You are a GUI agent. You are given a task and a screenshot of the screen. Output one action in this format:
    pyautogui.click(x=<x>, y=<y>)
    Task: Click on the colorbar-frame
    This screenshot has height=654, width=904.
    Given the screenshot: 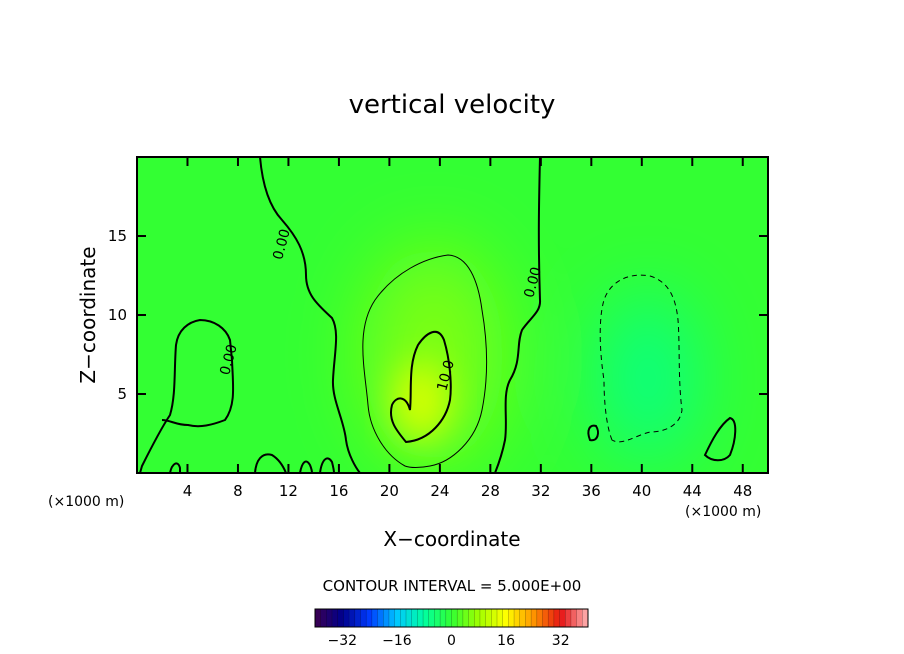 What is the action you would take?
    pyautogui.click(x=451, y=618)
    